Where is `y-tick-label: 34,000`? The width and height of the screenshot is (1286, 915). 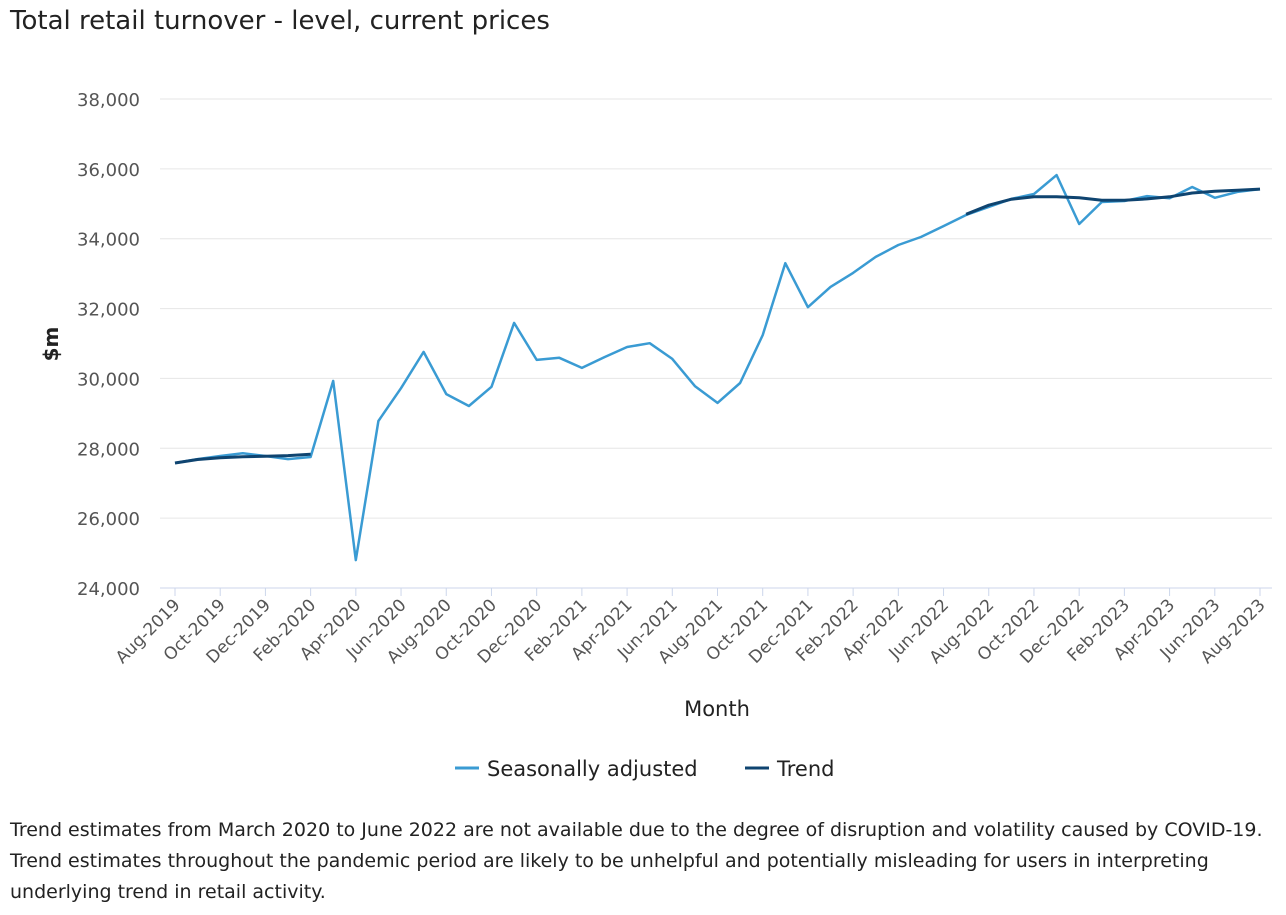
y-tick-label: 34,000 is located at coordinates (108, 240).